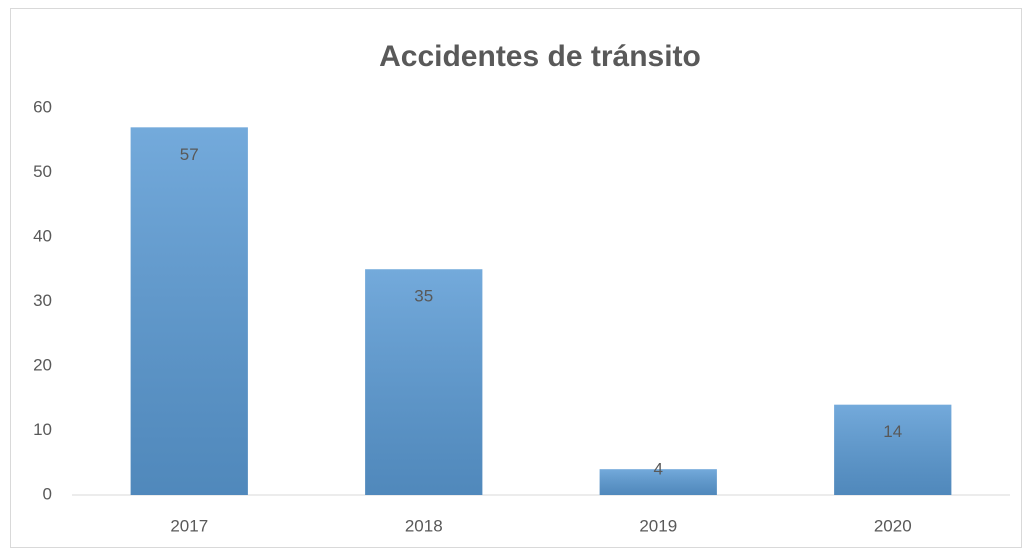 This screenshot has height=552, width=1032. Describe the element at coordinates (42, 106) in the screenshot. I see `y-tick-label: 60` at that location.